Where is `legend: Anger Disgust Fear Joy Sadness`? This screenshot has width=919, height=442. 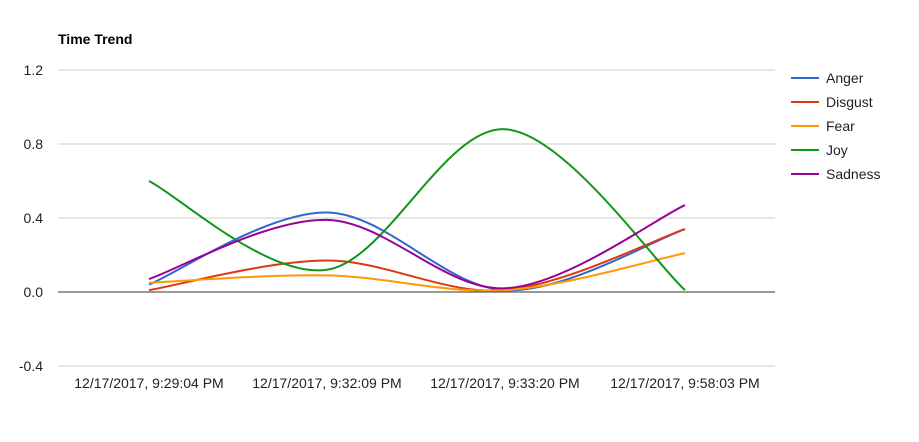 legend: Anger Disgust Fear Joy Sadness is located at coordinates (835, 126).